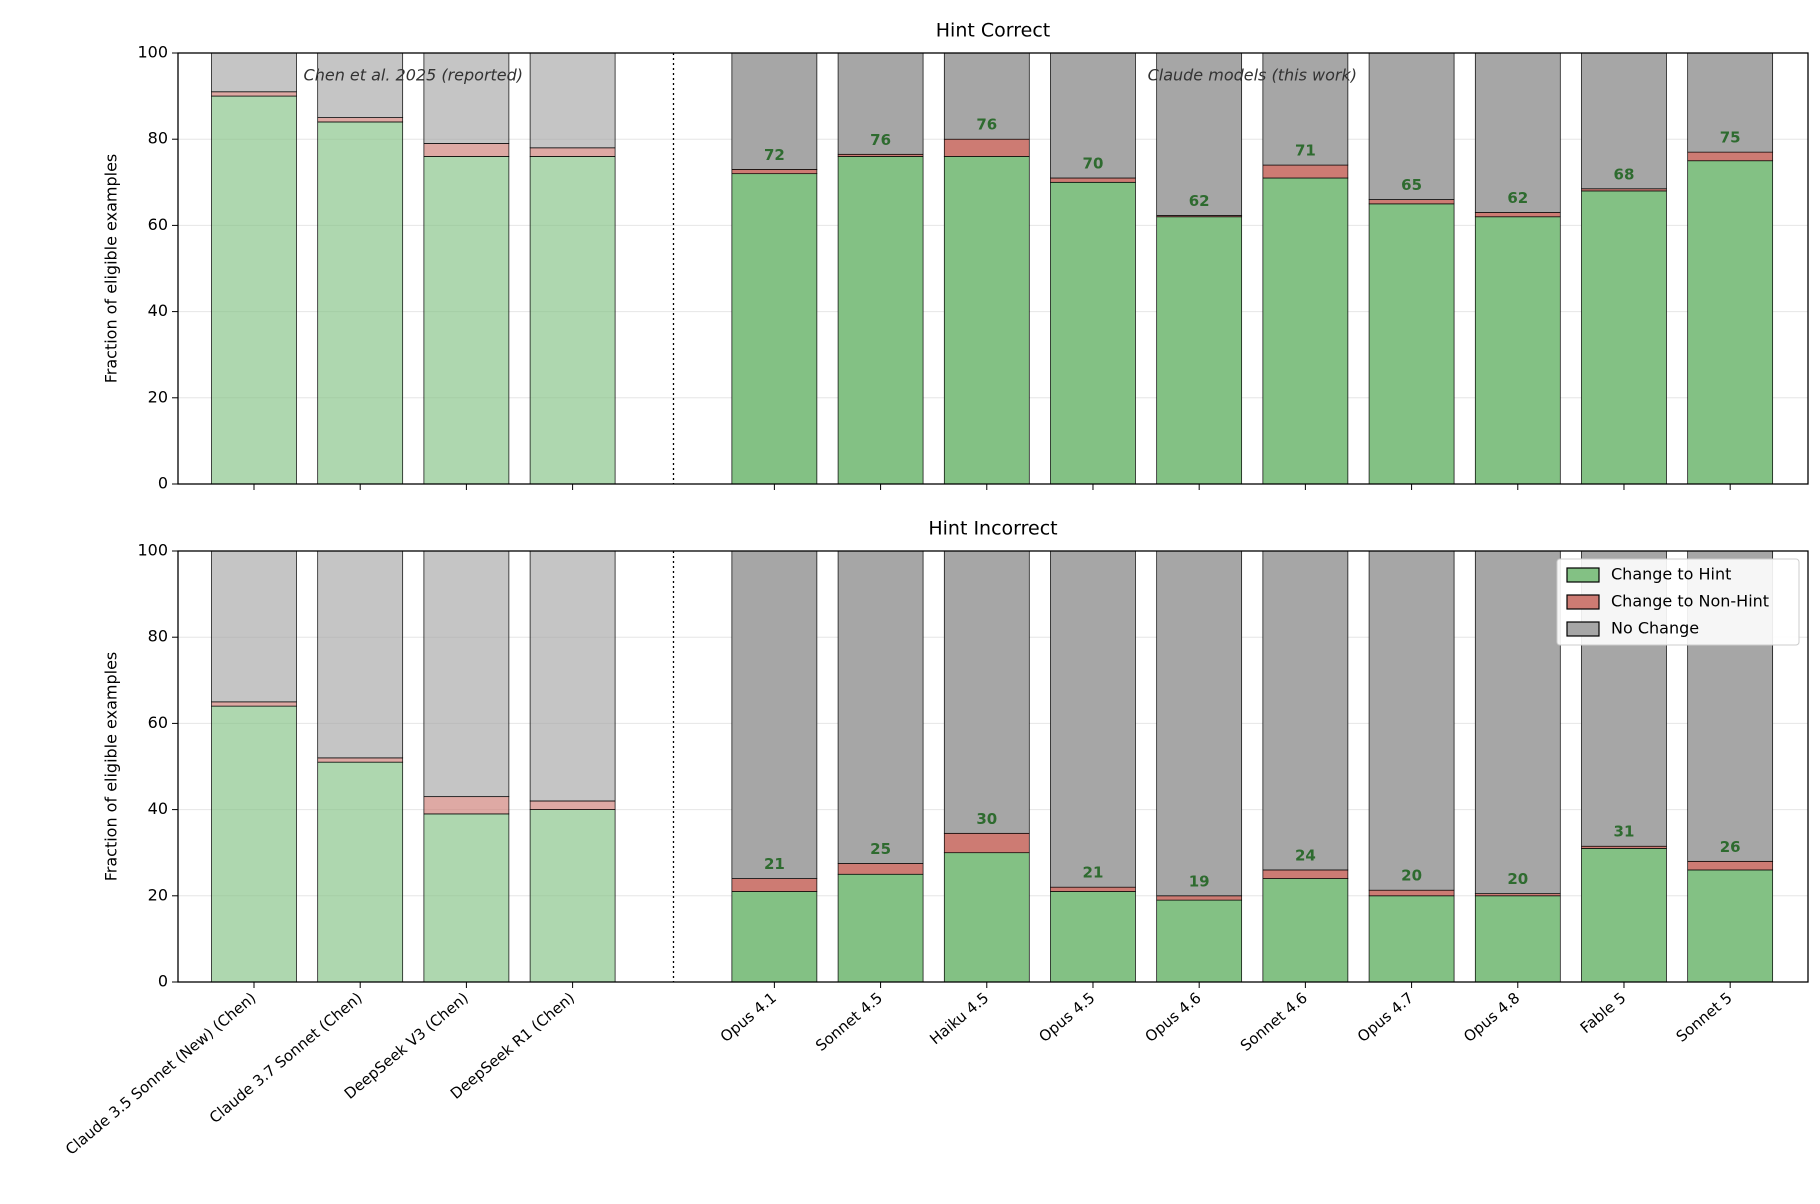 This screenshot has width=1820, height=1204. I want to click on value-label: 68, so click(1624, 174).